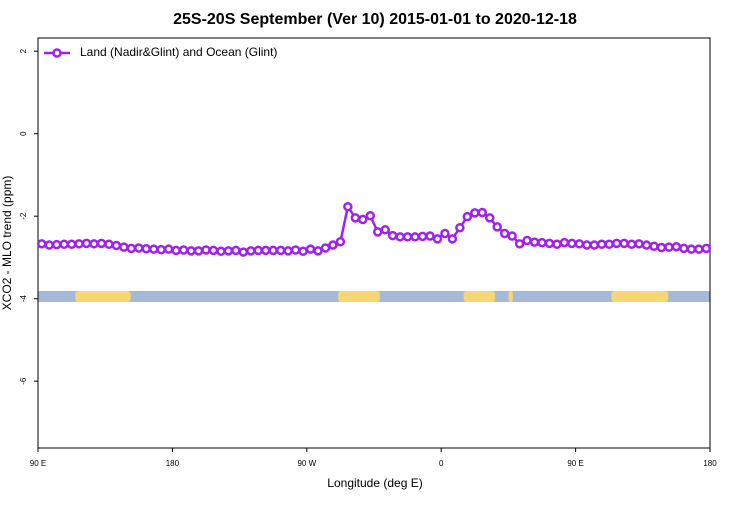 Image resolution: width=750 pixels, height=505 pixels. Describe the element at coordinates (306, 463) in the screenshot. I see `x-tick-label: 90 W` at that location.